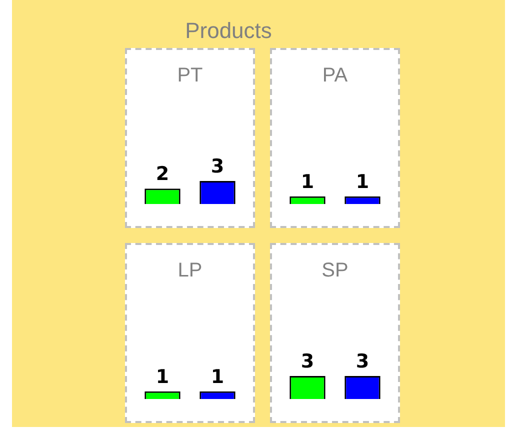 This screenshot has height=435, width=520. I want to click on chart-title: SP, so click(335, 271).